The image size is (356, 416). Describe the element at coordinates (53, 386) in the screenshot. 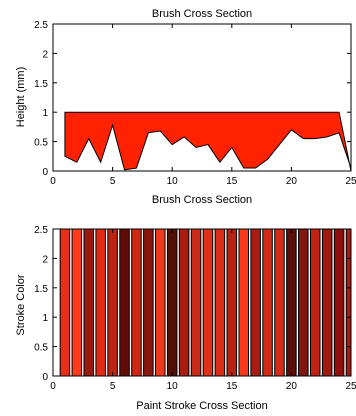

I see `c2-x-tick-label: 0` at that location.